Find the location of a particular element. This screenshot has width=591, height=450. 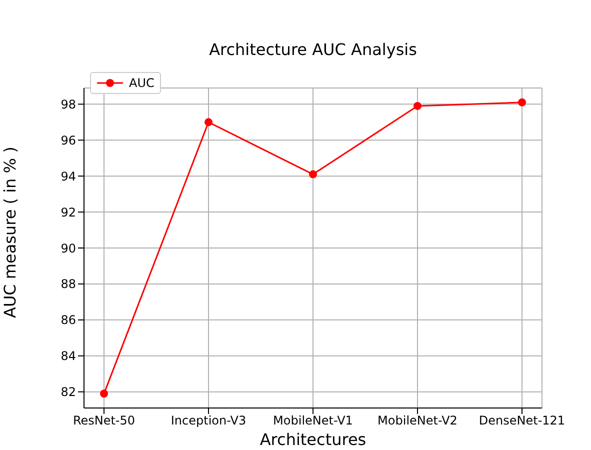

legend-label: AUC is located at coordinates (141, 83).